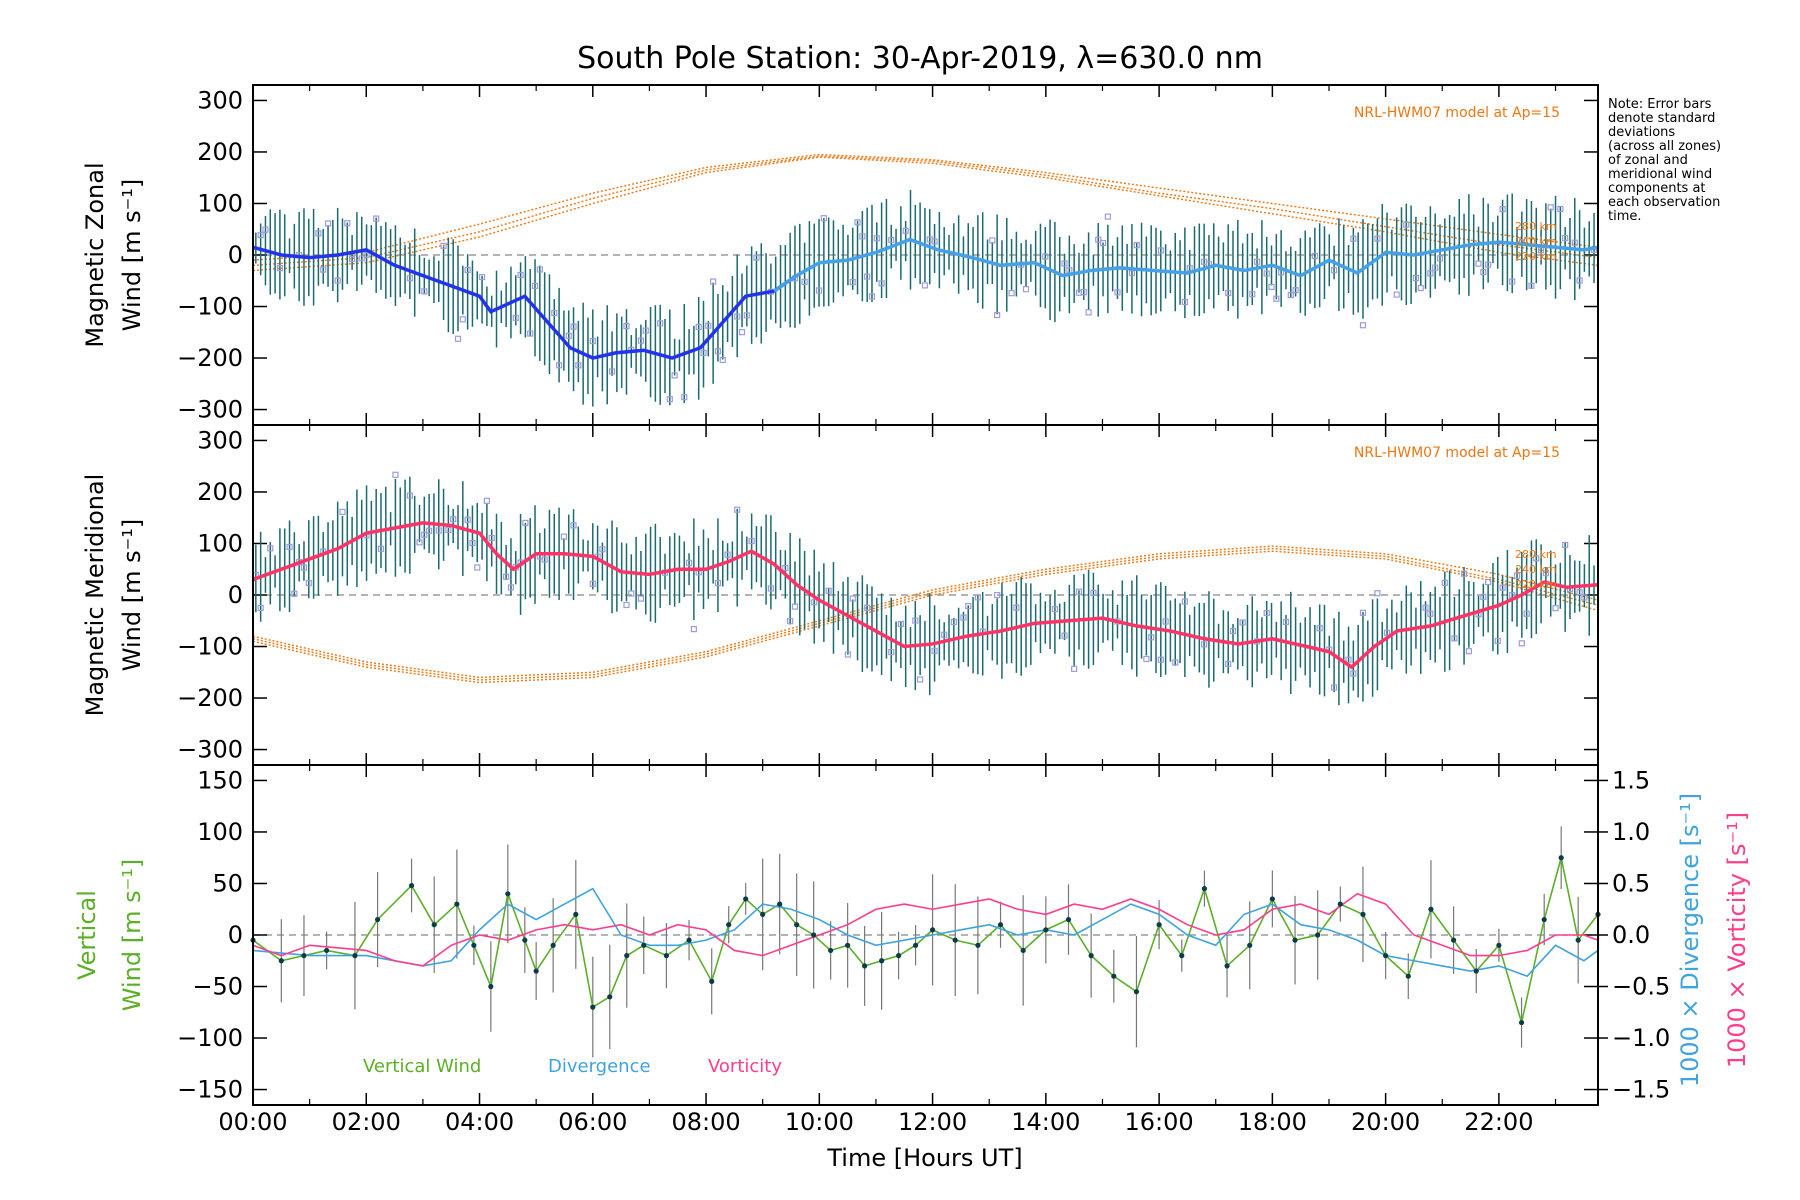 Image resolution: width=1800 pixels, height=1200 pixels. What do you see at coordinates (1631, 780) in the screenshot?
I see `divergence-ytick-label: 1.5` at bounding box center [1631, 780].